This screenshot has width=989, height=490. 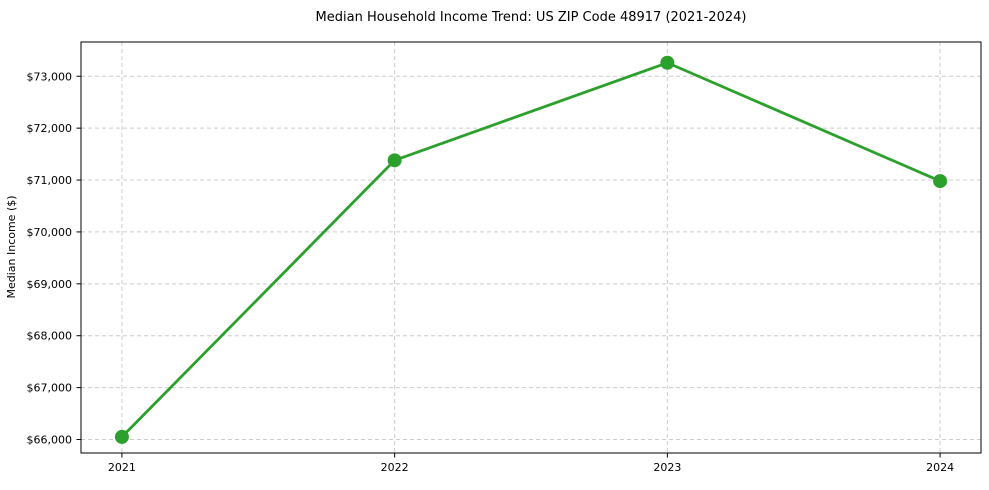 I want to click on y-tick-label: $72,000, so click(x=50, y=128).